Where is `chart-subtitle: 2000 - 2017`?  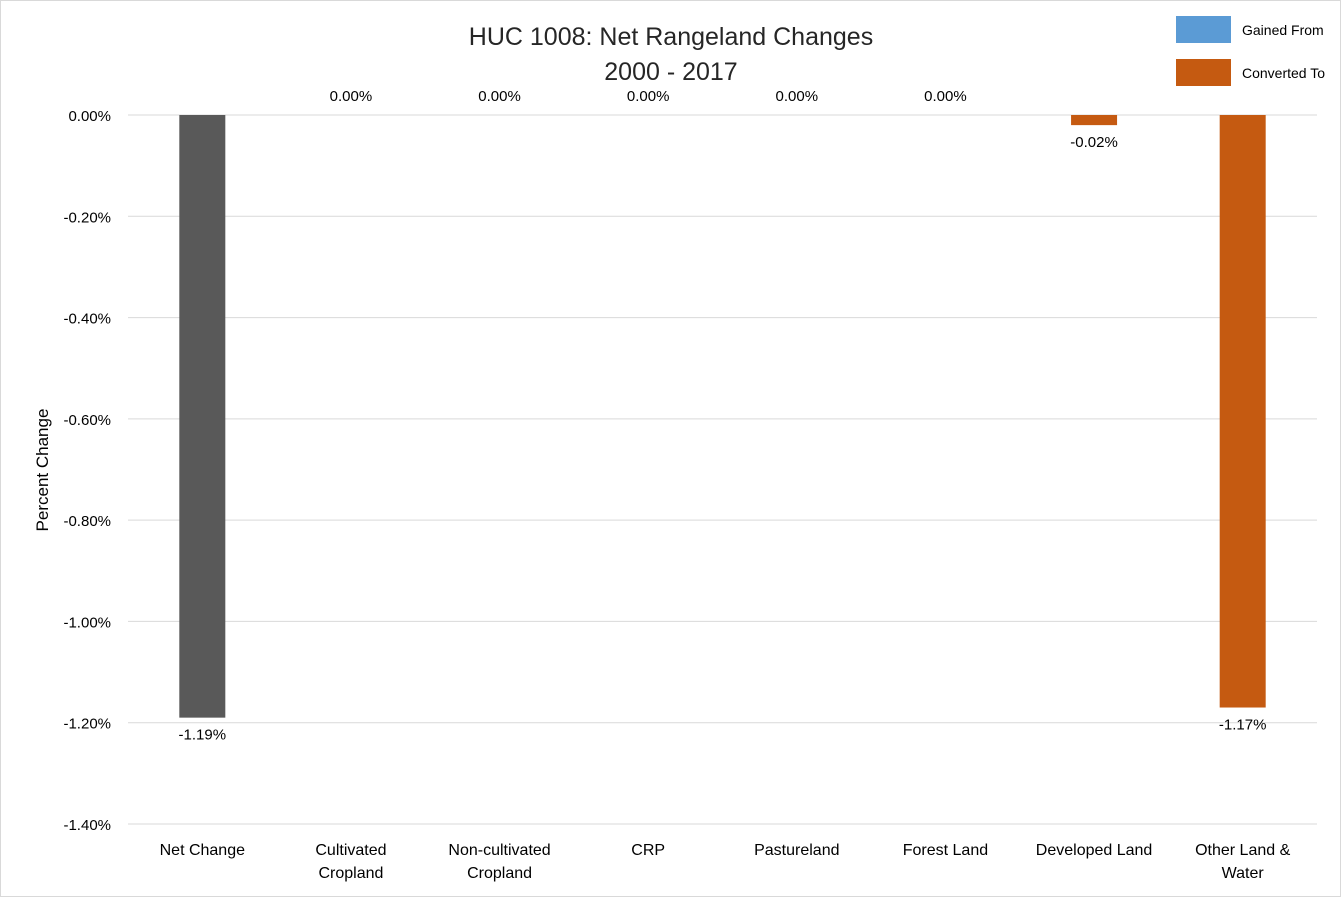 chart-subtitle: 2000 - 2017 is located at coordinates (670, 72).